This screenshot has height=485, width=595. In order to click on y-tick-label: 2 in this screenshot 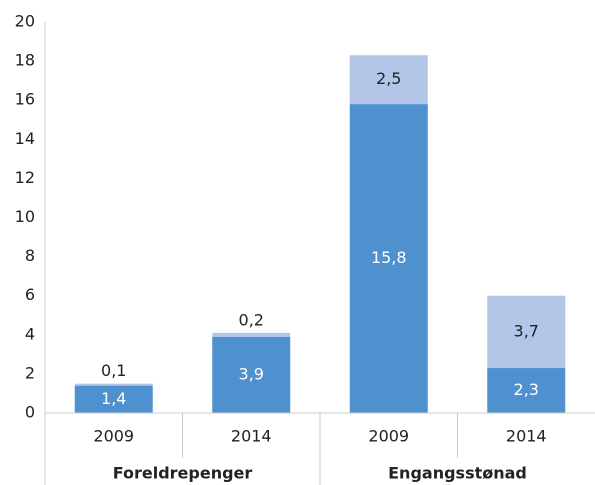, I will do `click(30, 372)`.